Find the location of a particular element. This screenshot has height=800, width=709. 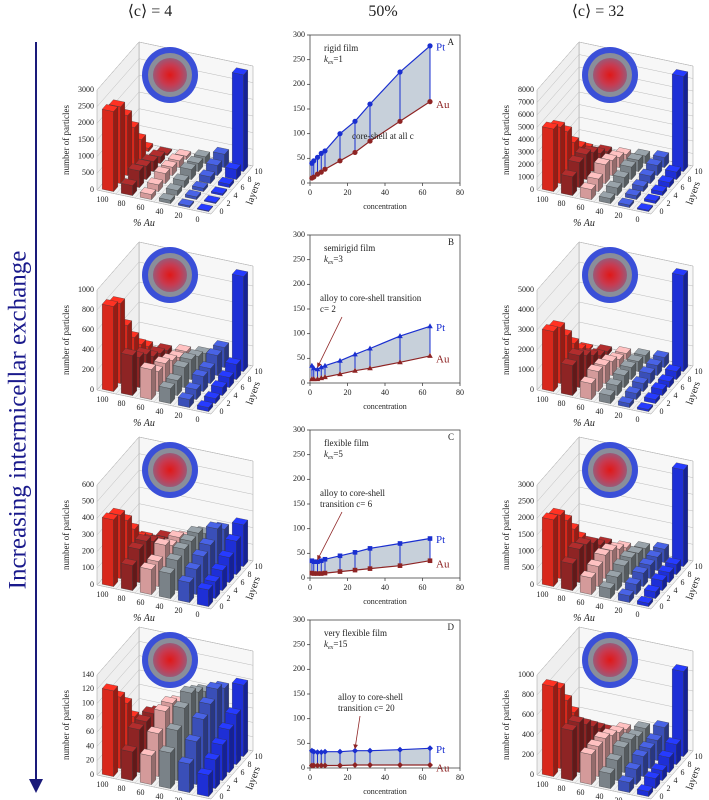

bar-side is located at coordinates (172, 583).